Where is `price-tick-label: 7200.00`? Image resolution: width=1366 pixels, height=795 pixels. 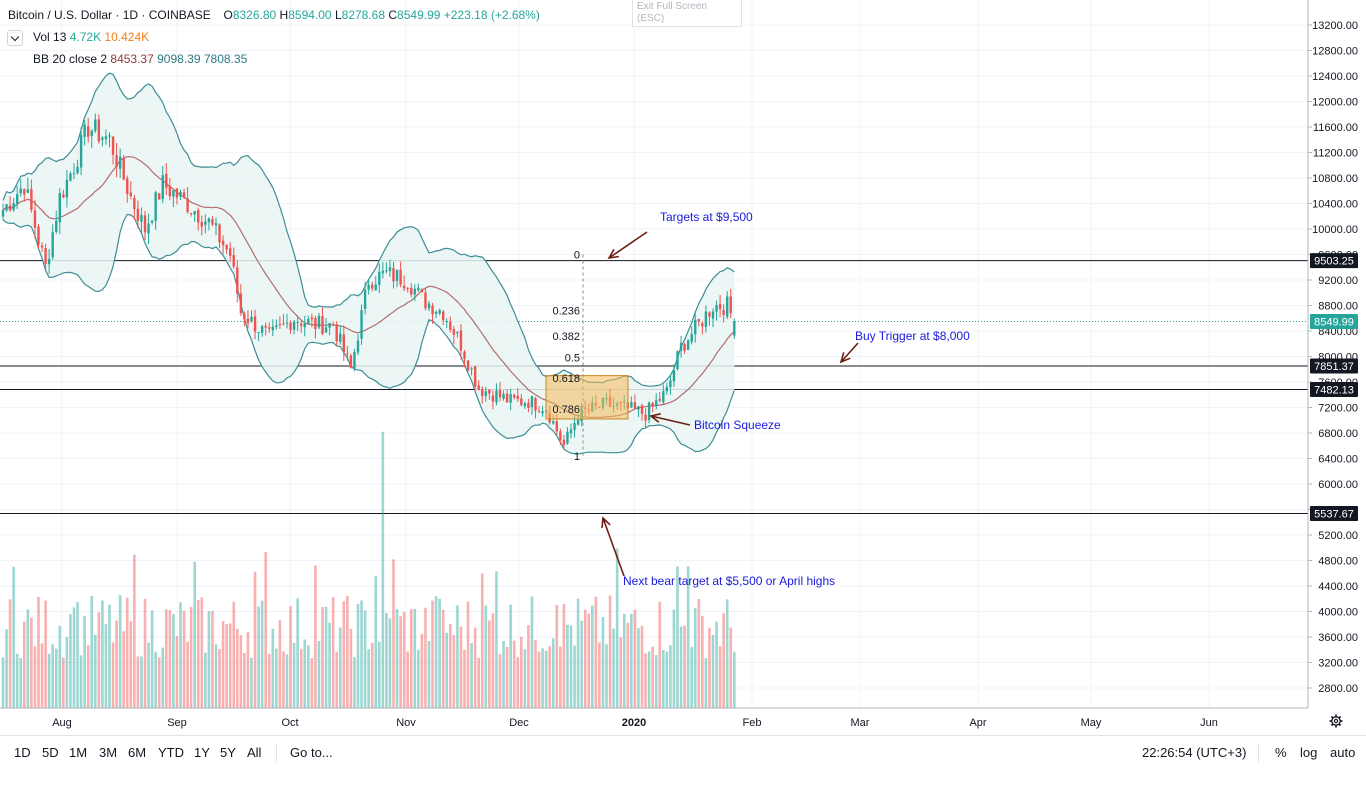
price-tick-label: 7200.00 is located at coordinates (1338, 409).